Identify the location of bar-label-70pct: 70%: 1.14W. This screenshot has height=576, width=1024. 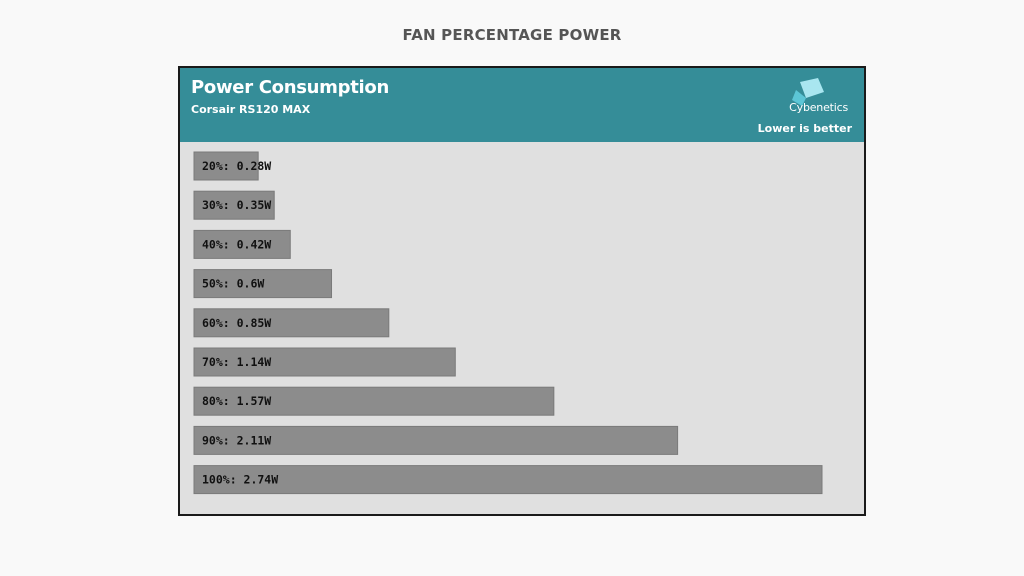
(236, 362).